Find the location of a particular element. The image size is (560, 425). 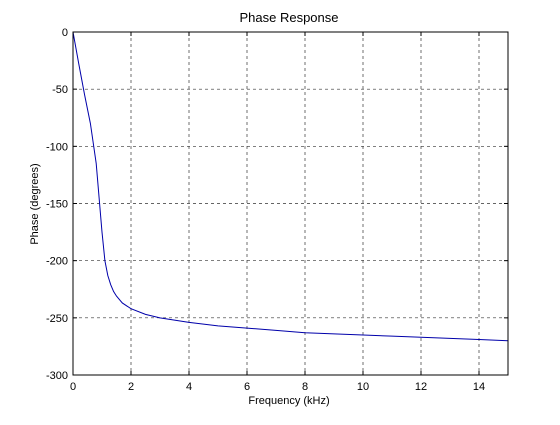

y-axis-label: Phase (degrees) is located at coordinates (35, 203).